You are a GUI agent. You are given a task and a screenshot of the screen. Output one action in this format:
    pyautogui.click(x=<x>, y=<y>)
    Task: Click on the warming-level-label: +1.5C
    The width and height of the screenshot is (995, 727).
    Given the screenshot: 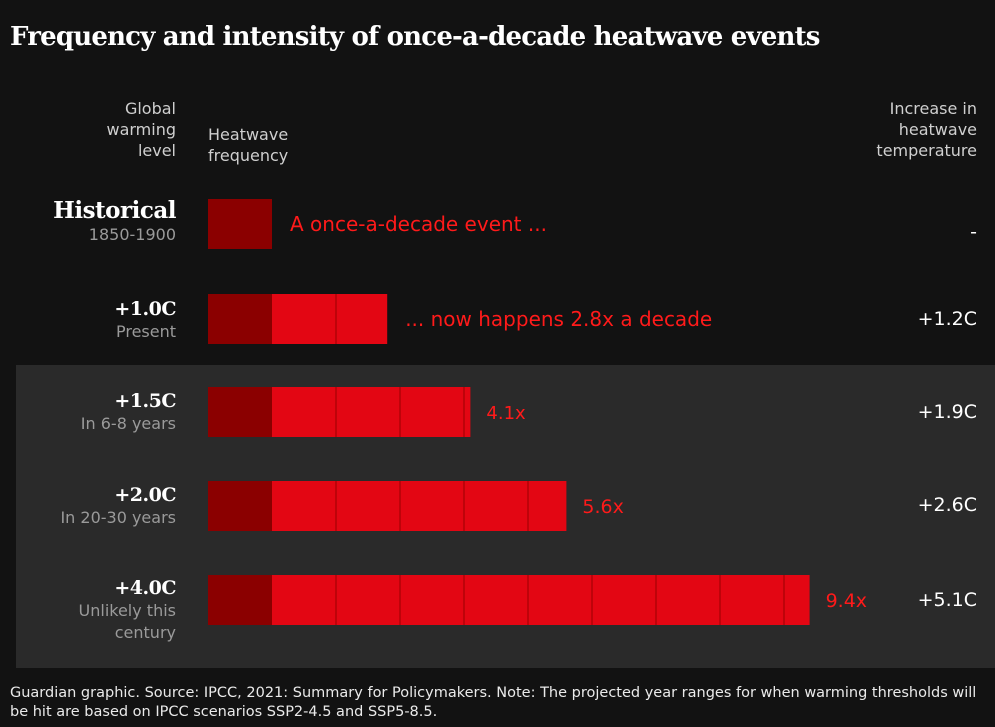 What is the action you would take?
    pyautogui.click(x=145, y=401)
    